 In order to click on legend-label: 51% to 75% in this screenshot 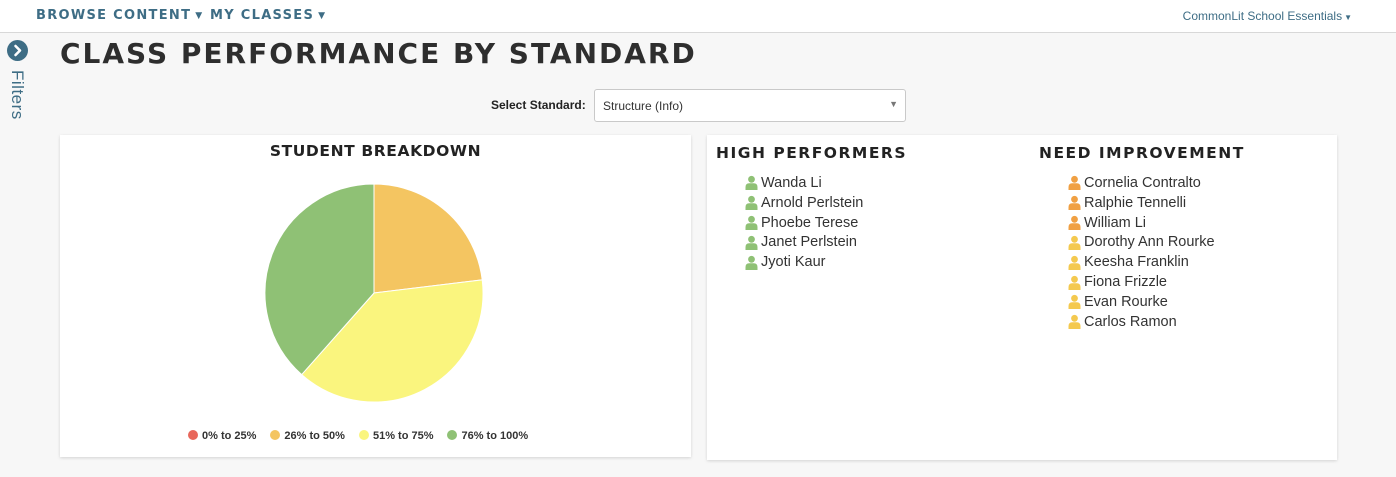, I will do `click(403, 436)`.